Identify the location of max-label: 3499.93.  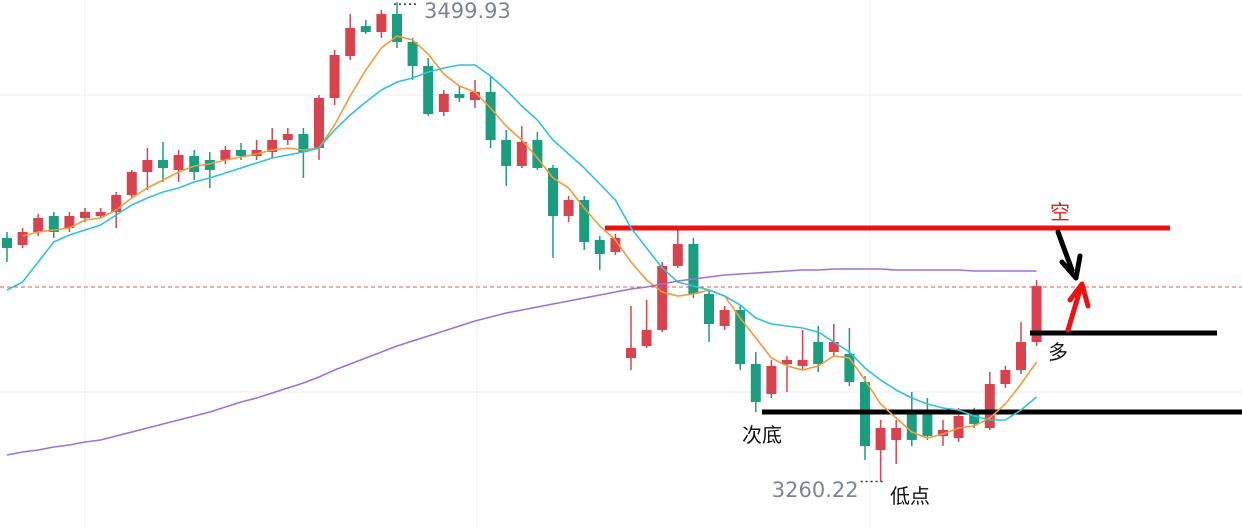
(467, 11).